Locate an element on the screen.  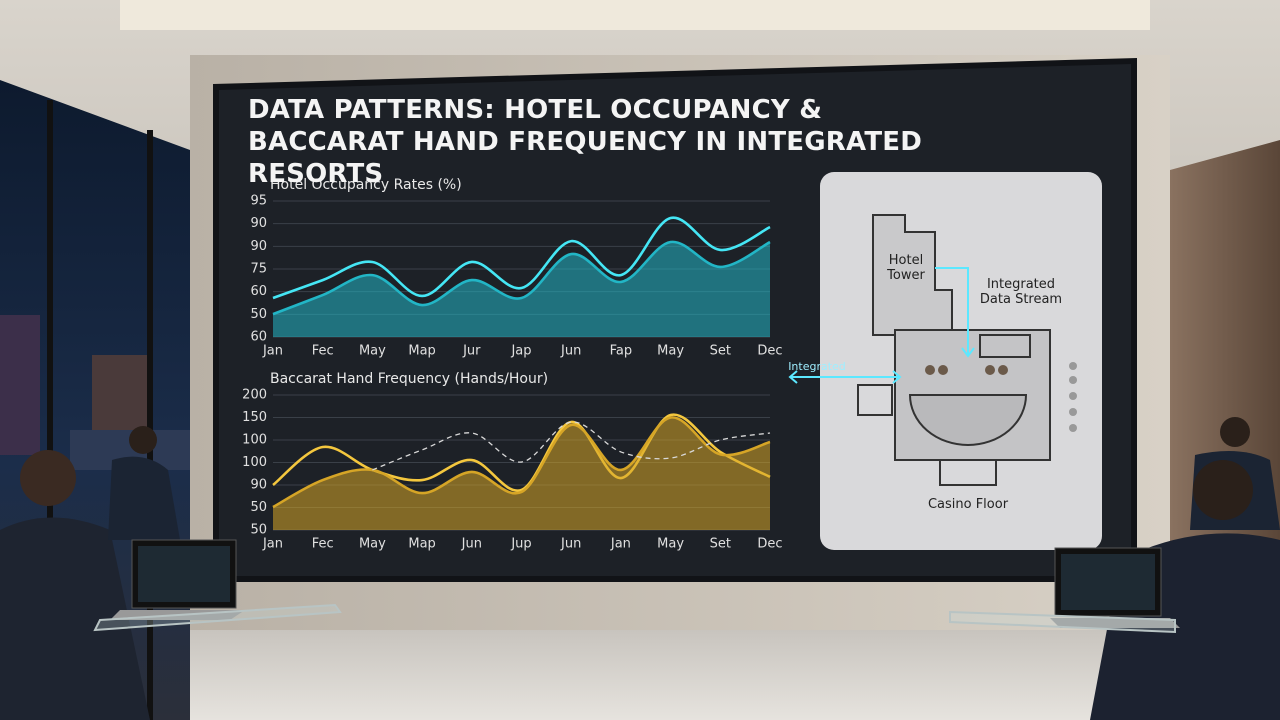
x-tick-label: Fap is located at coordinates (621, 351).